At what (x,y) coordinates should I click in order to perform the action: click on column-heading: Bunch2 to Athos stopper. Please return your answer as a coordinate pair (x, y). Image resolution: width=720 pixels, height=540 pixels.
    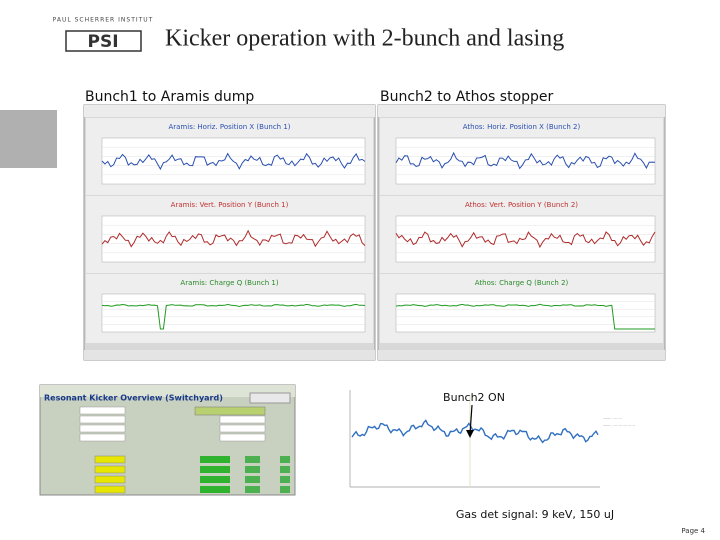
    Looking at the image, I should click on (467, 97).